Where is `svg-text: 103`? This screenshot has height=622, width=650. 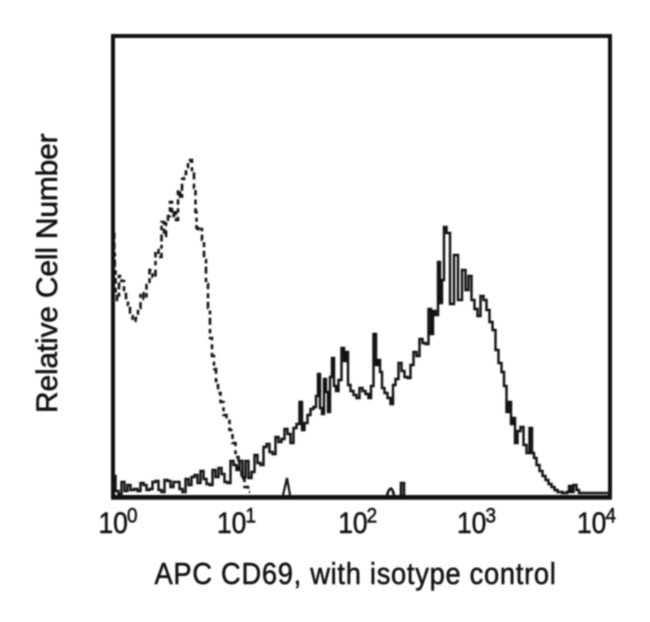 svg-text: 103 is located at coordinates (476, 521).